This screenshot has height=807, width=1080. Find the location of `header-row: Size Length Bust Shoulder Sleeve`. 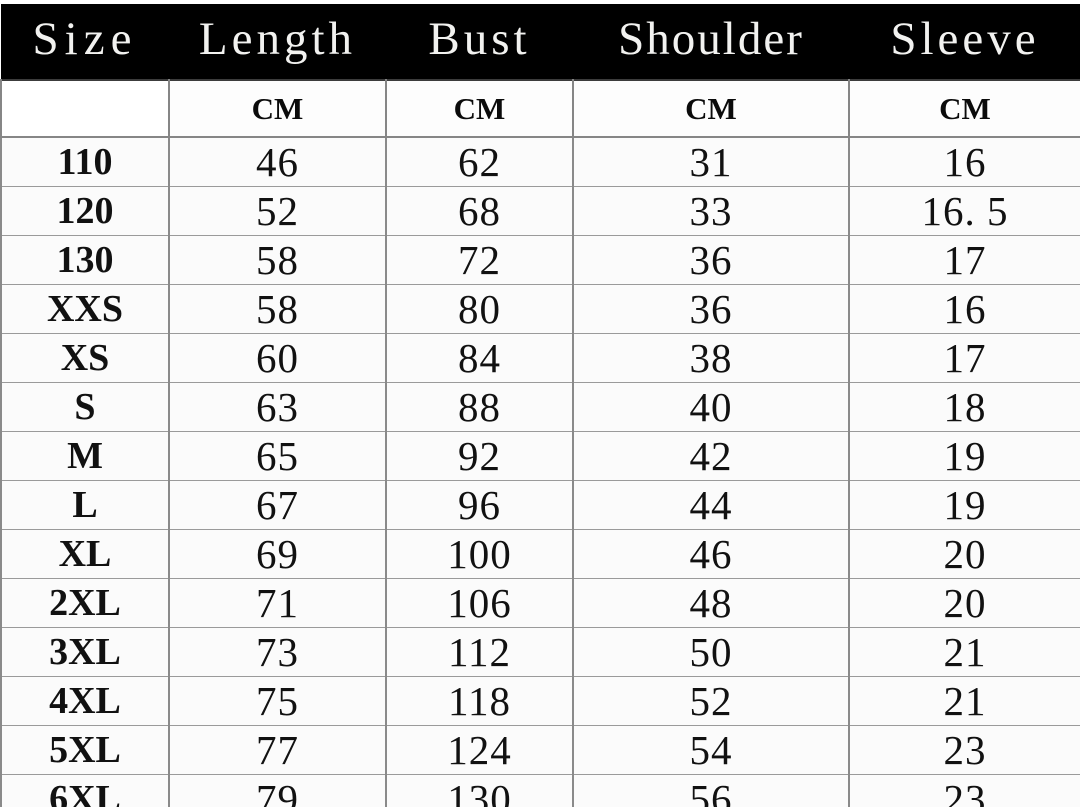

header-row: Size Length Bust Shoulder Sleeve is located at coordinates (540, 42).